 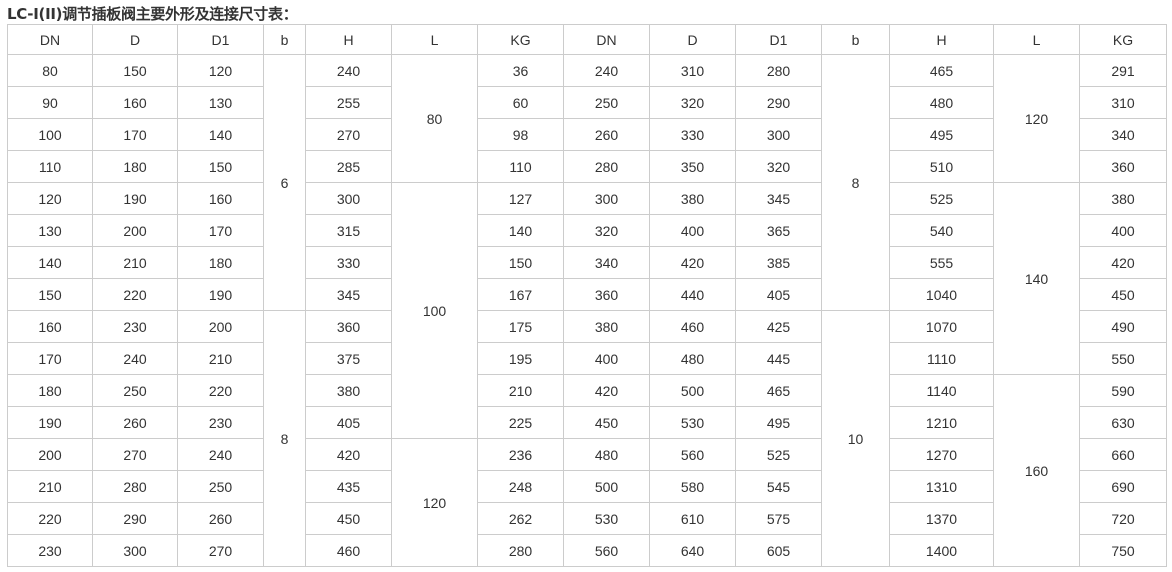 What do you see at coordinates (941, 390) in the screenshot?
I see `right-h-cell: 1140` at bounding box center [941, 390].